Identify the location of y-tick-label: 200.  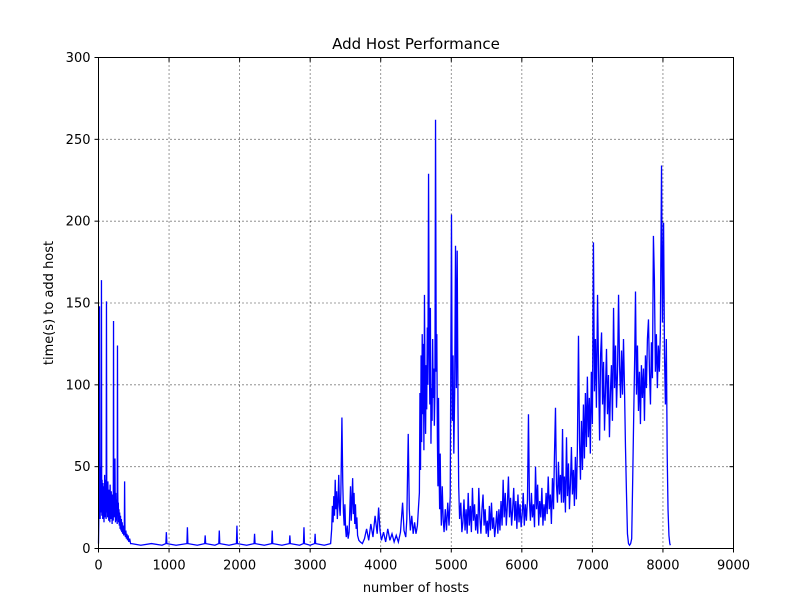
(78, 222).